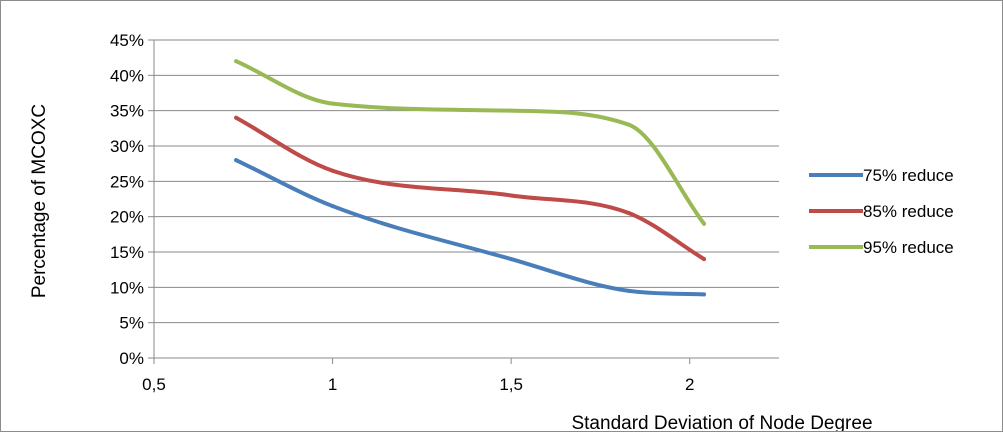 This screenshot has height=432, width=1003. I want to click on y-tick-label-6: 30%, so click(127, 146).